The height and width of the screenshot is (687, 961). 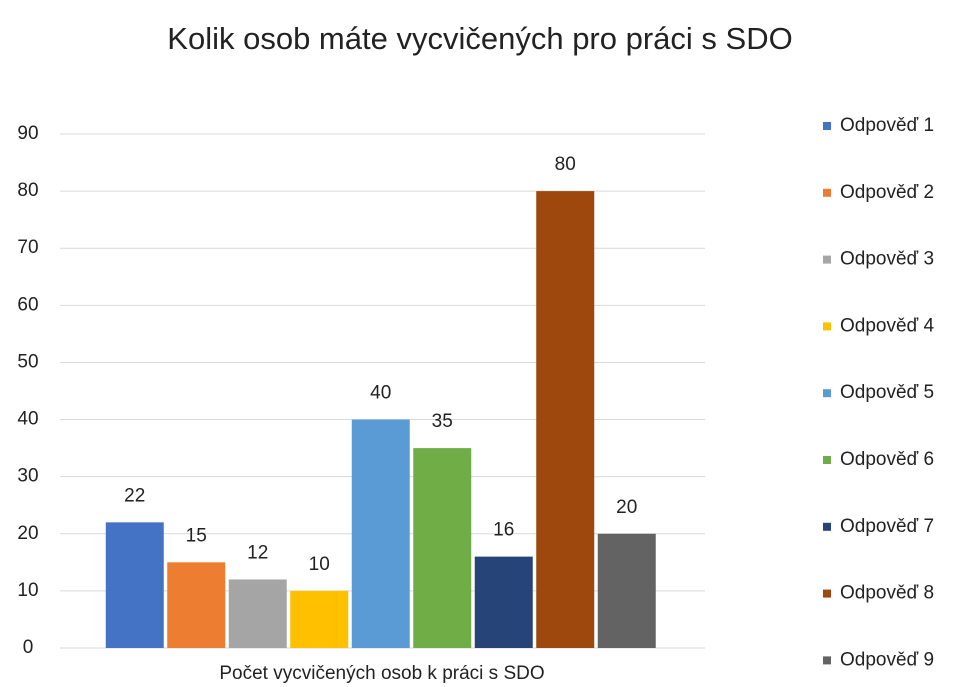 I want to click on legend-label: Odpověď 9, so click(x=887, y=659).